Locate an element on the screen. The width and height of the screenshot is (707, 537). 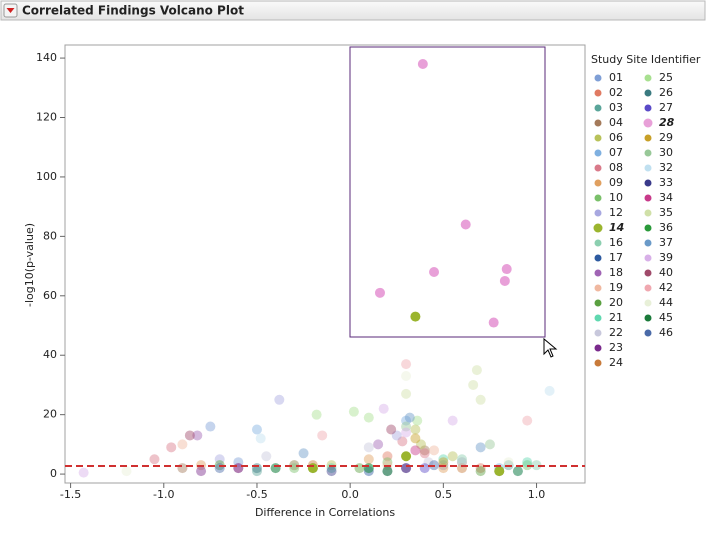
legend-label: 28 is located at coordinates (667, 122).